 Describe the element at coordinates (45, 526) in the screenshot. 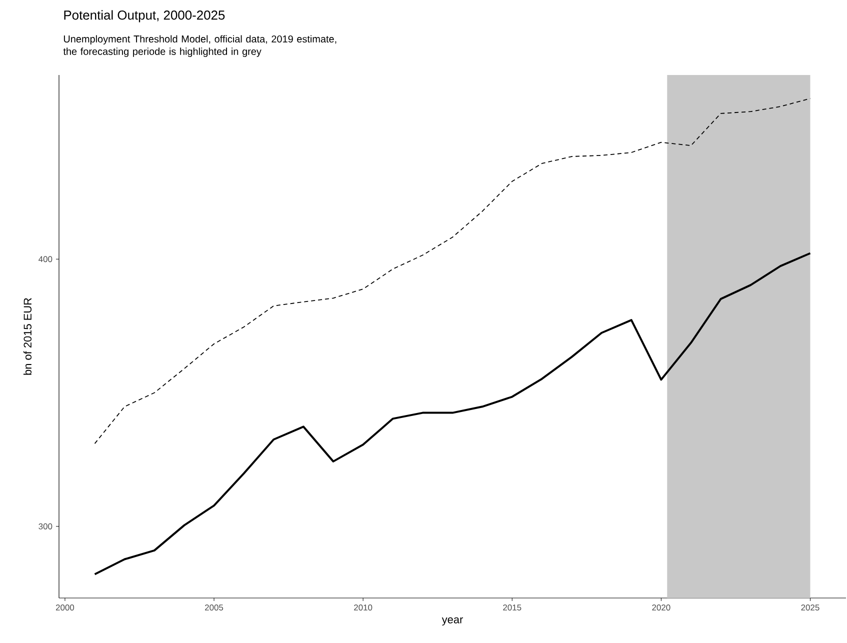

I see `y-tick-label: 300` at that location.